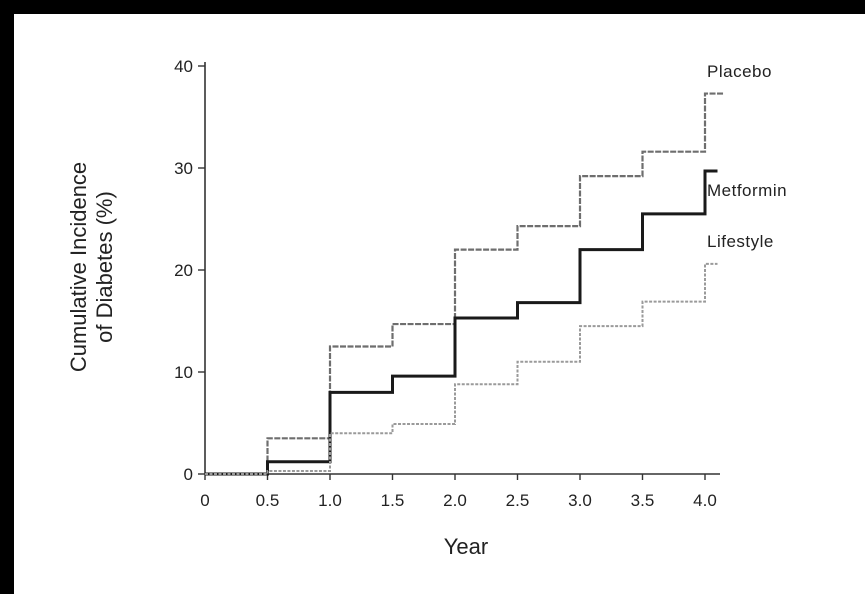 Image resolution: width=865 pixels, height=594 pixels. I want to click on series-label-placebo: Placebo, so click(739, 71).